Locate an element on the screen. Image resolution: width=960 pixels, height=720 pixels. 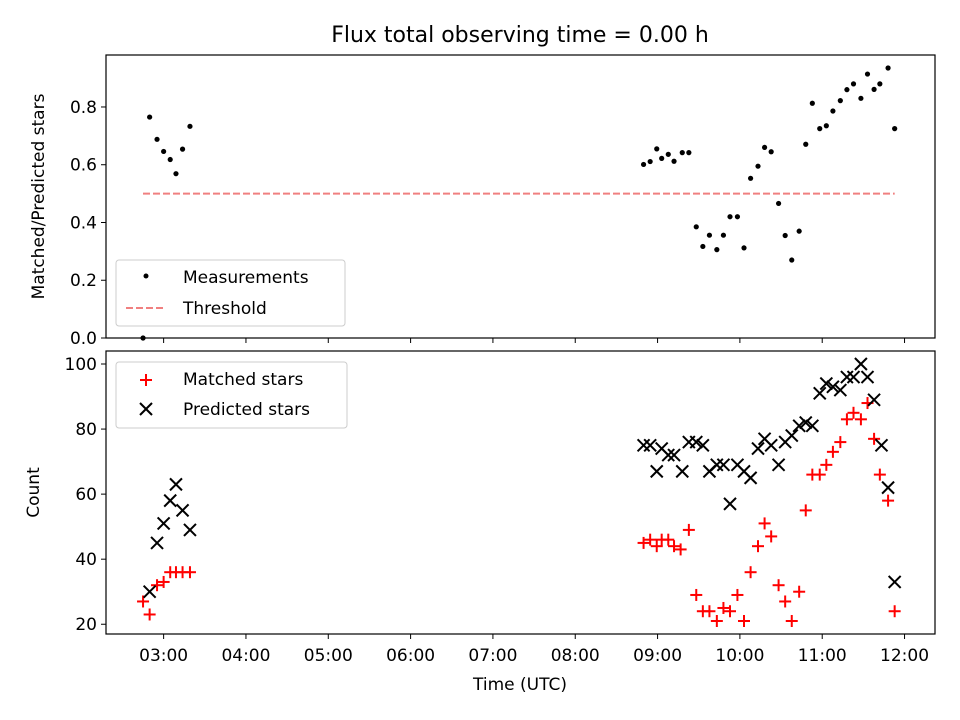
bottom-legend-box is located at coordinates (231, 395).